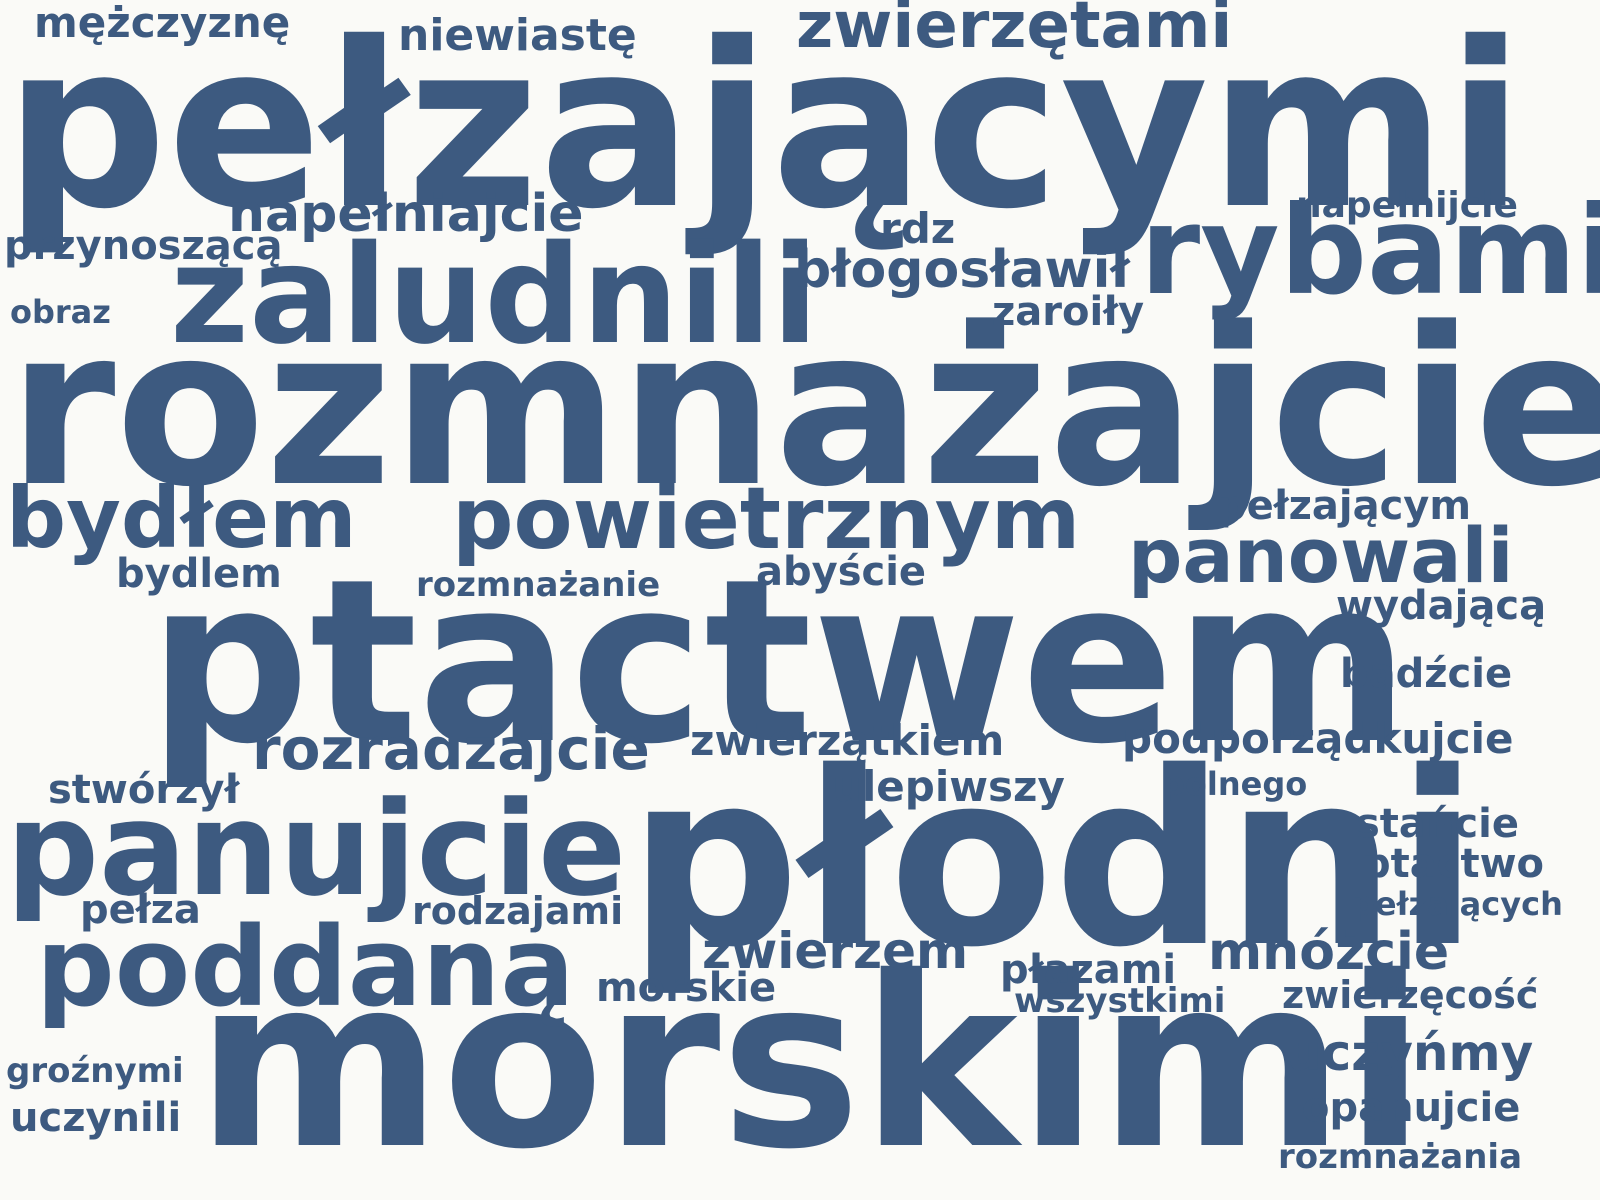  What do you see at coordinates (1411, 1108) in the screenshot?
I see `word: opanujcie` at bounding box center [1411, 1108].